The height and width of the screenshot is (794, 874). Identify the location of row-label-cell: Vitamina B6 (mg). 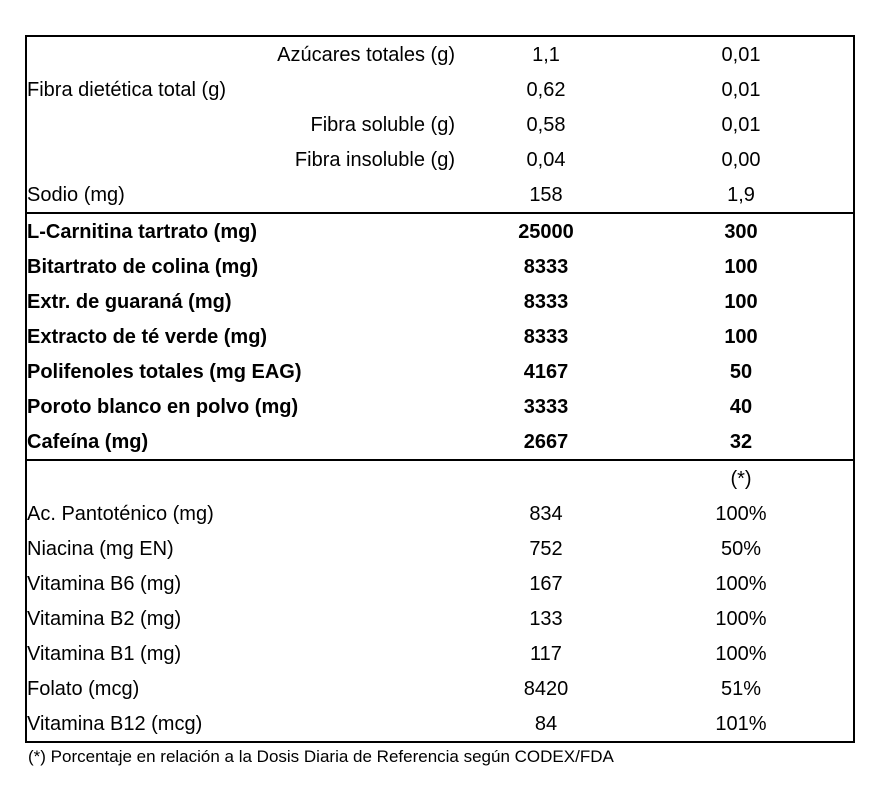
(104, 583).